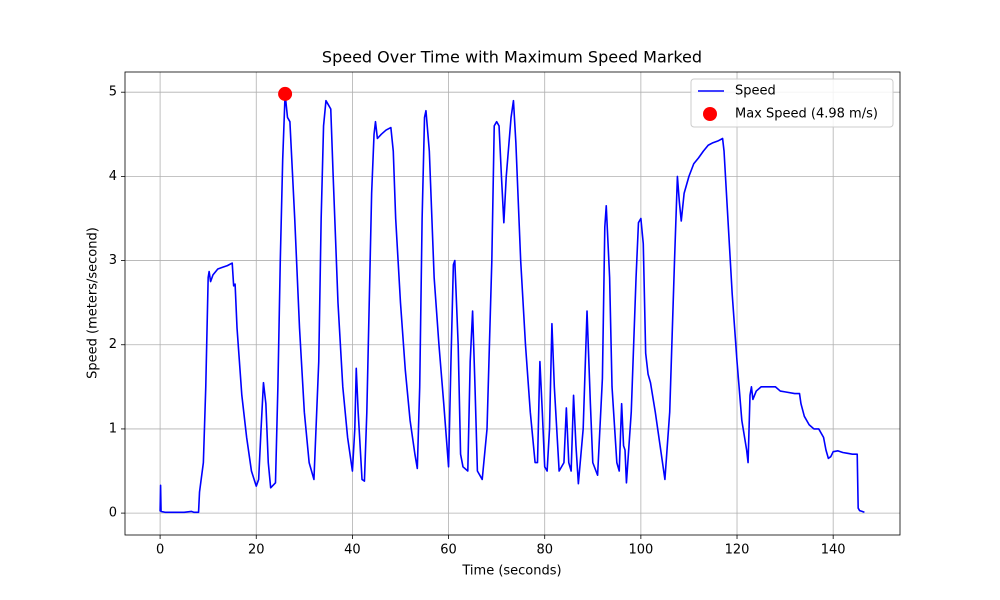 Image resolution: width=1000 pixels, height=600 pixels. Describe the element at coordinates (352, 550) in the screenshot. I see `x-tick-label: 40` at that location.